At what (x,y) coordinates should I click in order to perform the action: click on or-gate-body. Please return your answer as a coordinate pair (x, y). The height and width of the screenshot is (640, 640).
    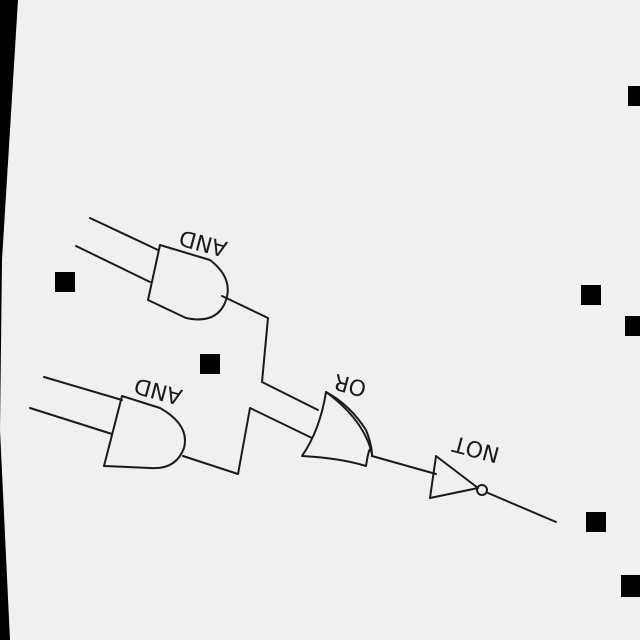
    Looking at the image, I should click on (337, 429).